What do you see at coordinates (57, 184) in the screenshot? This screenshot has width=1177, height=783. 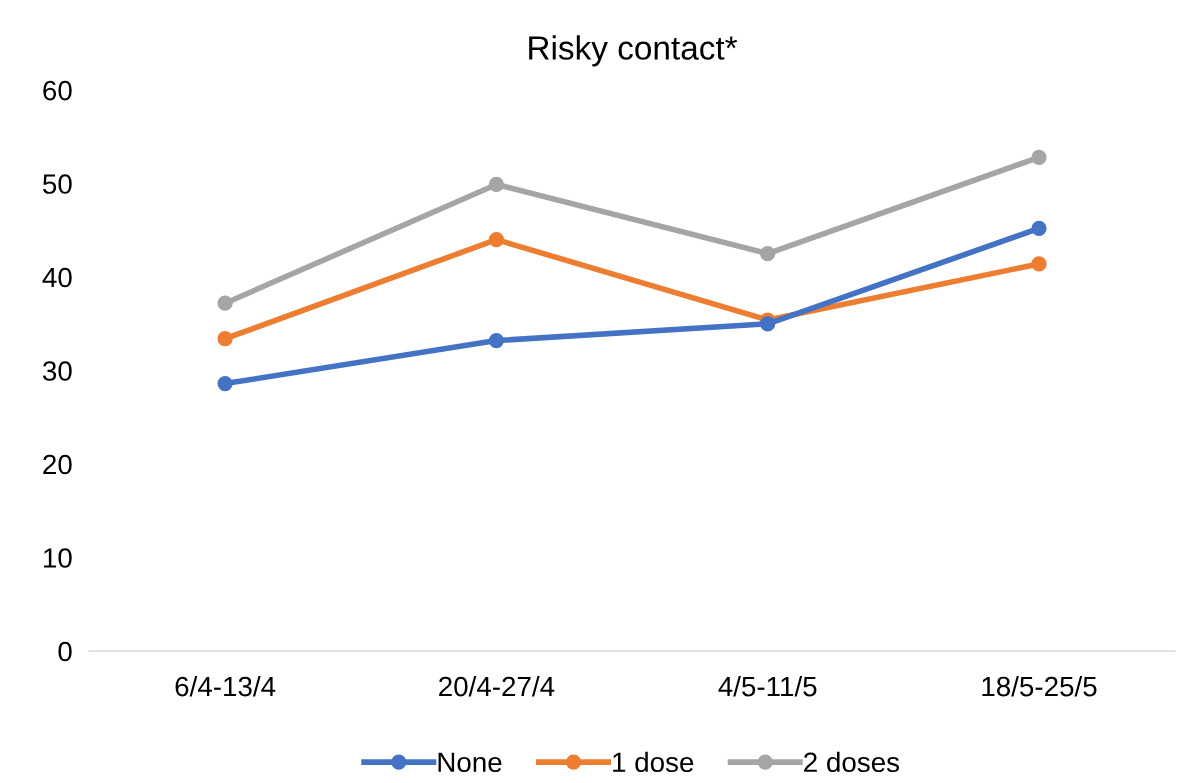 I see `y-tick-label: 50` at bounding box center [57, 184].